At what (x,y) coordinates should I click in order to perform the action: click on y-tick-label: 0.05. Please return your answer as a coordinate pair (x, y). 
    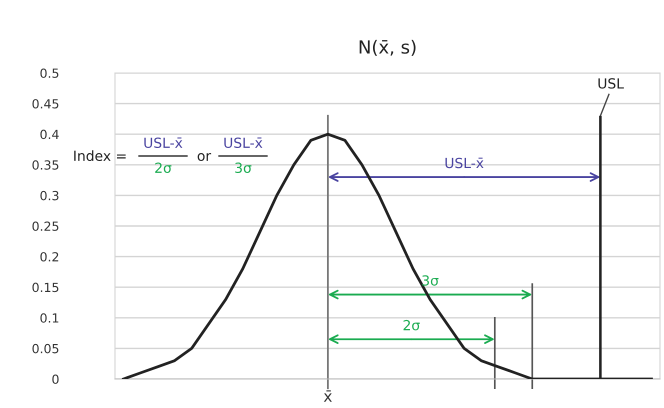
    Looking at the image, I should click on (45, 349).